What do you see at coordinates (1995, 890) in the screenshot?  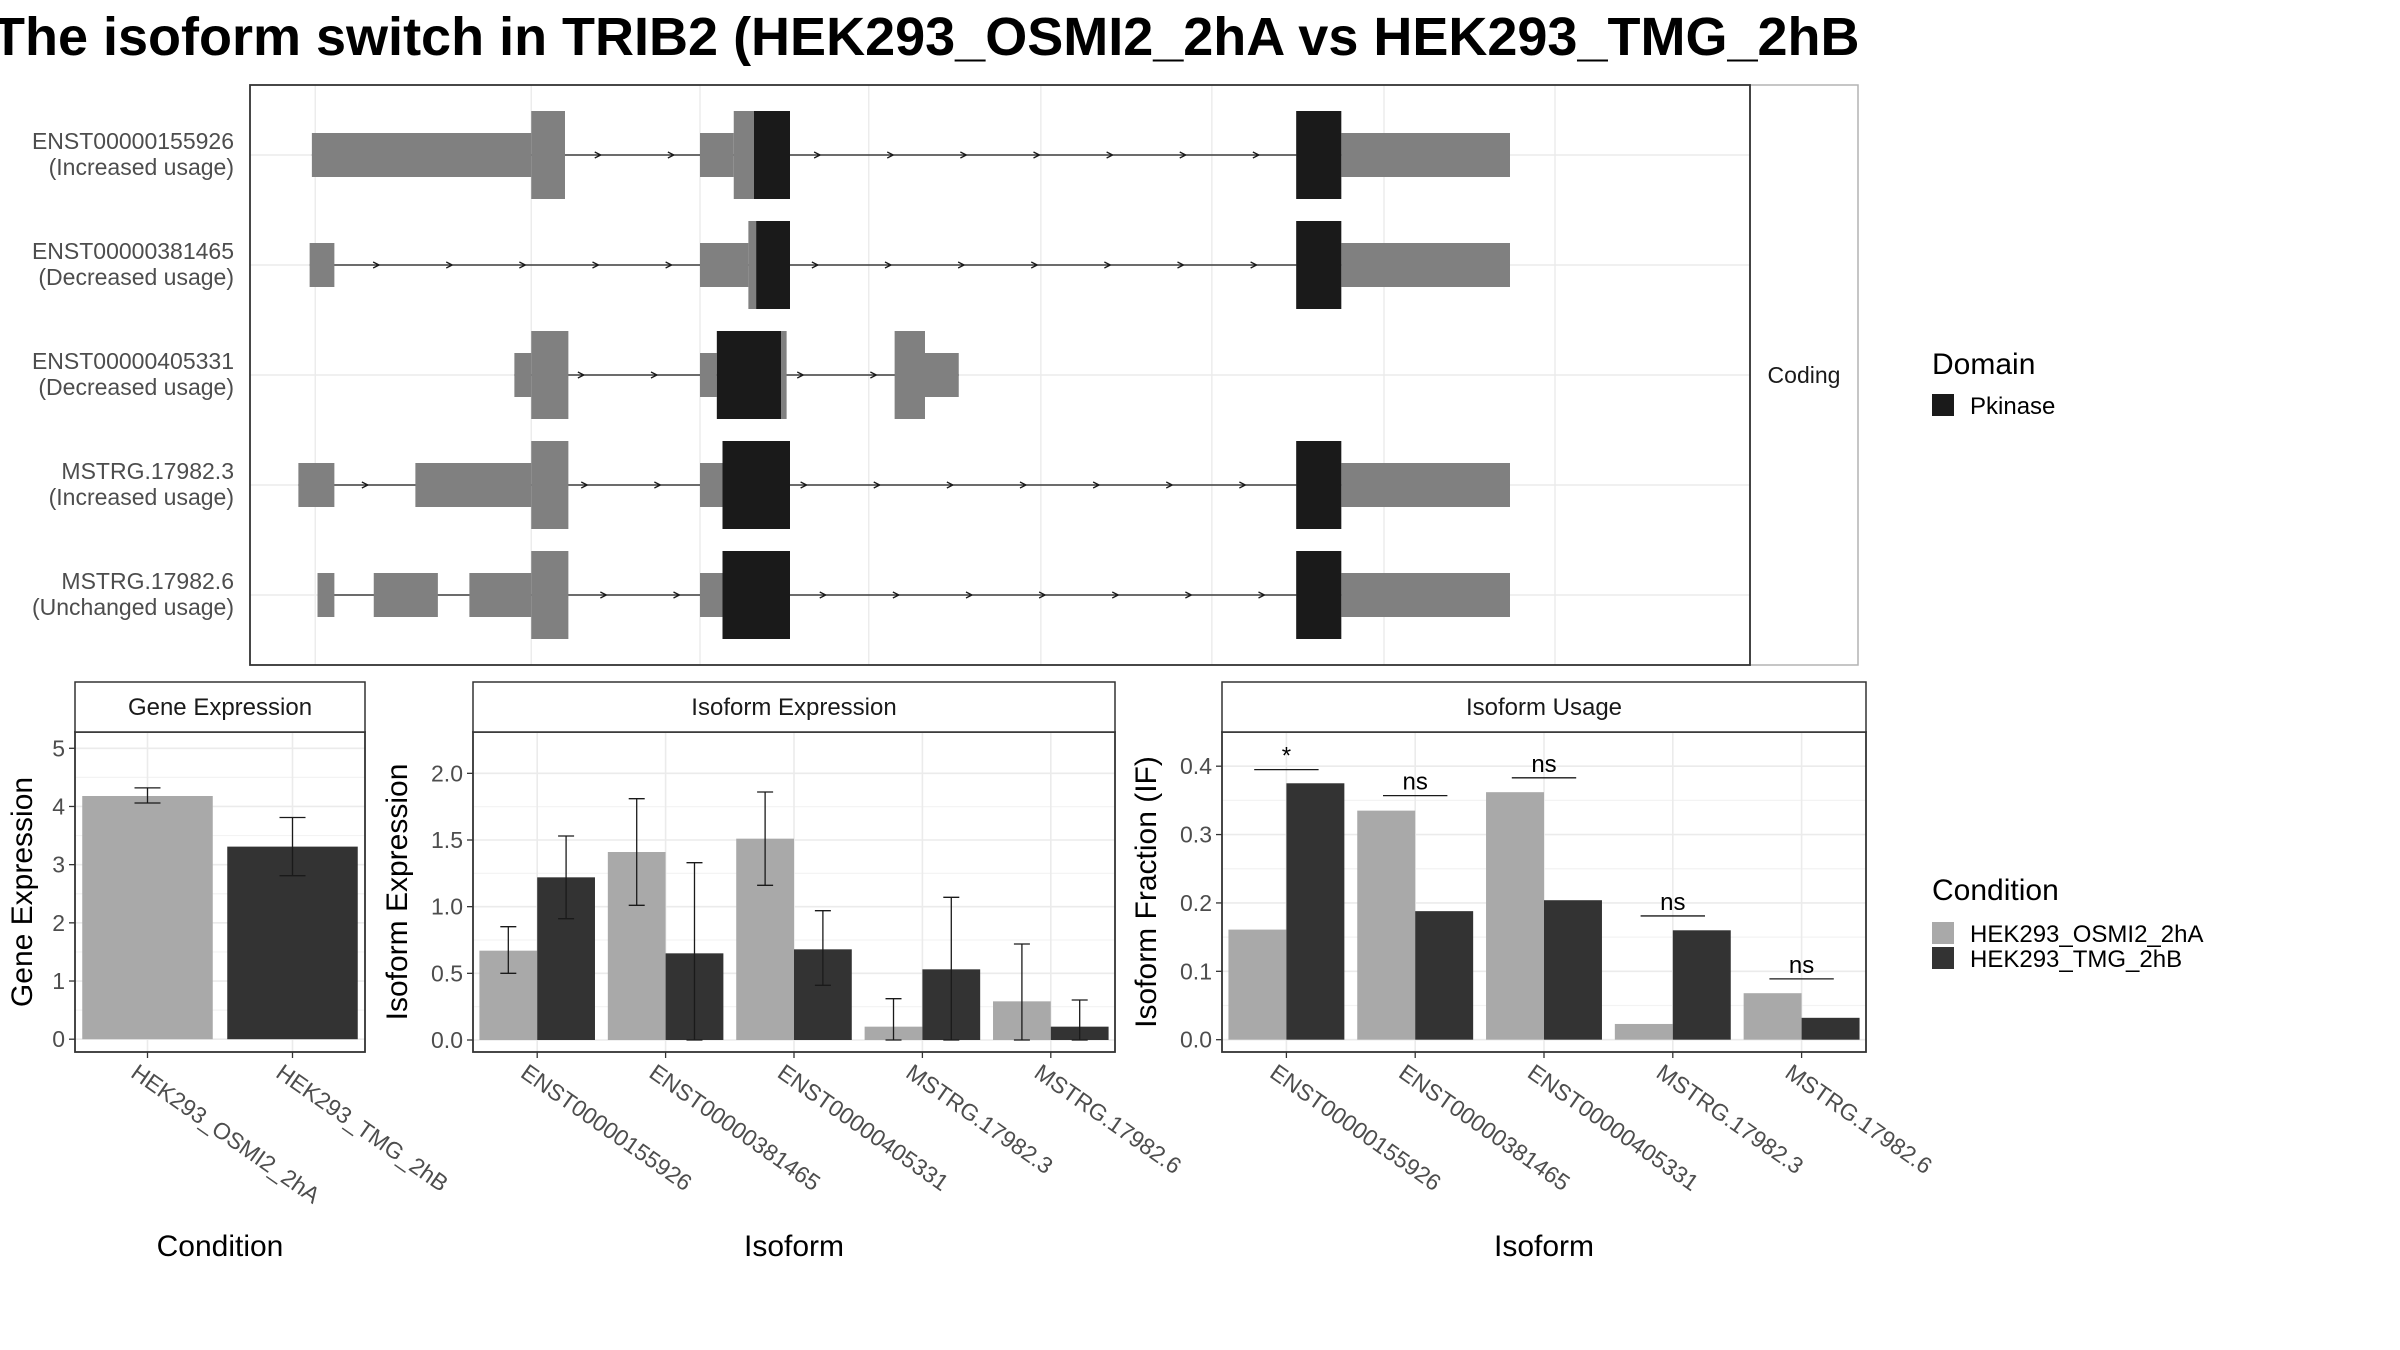 I see `condition-legend-title: Condition` at bounding box center [1995, 890].